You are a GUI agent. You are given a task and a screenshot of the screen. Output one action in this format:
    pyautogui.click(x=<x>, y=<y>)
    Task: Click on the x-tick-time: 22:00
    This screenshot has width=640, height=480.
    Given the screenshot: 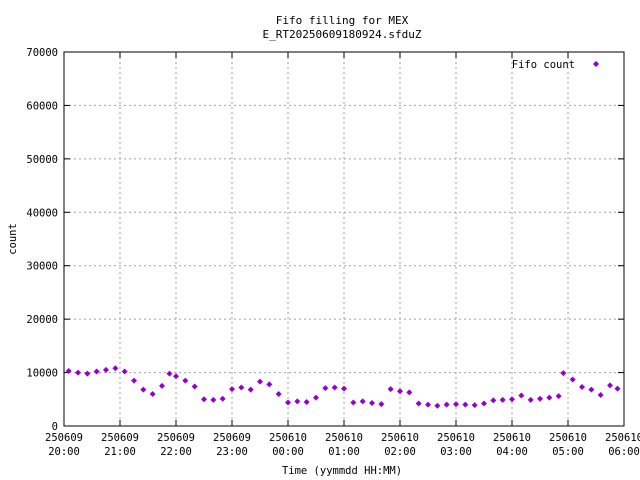 What is the action you would take?
    pyautogui.click(x=176, y=452)
    